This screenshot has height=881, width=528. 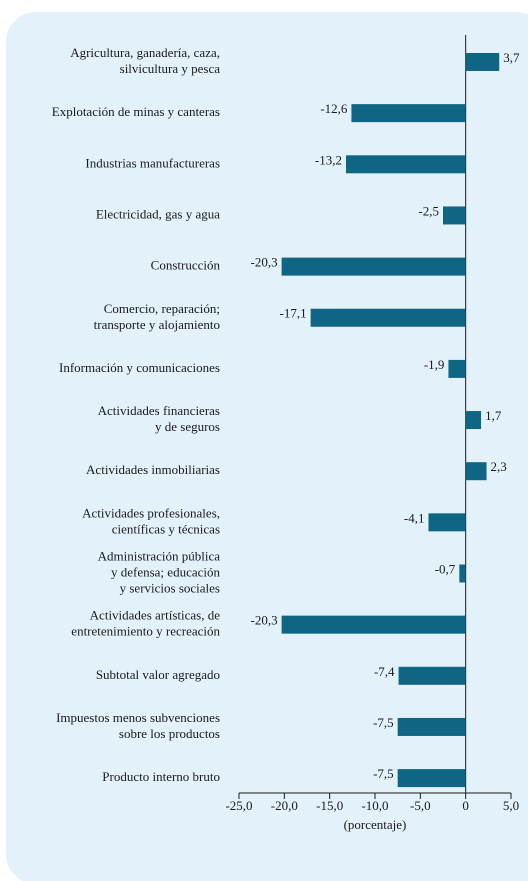 What do you see at coordinates (511, 805) in the screenshot?
I see `x-tick-label: 5,0` at bounding box center [511, 805].